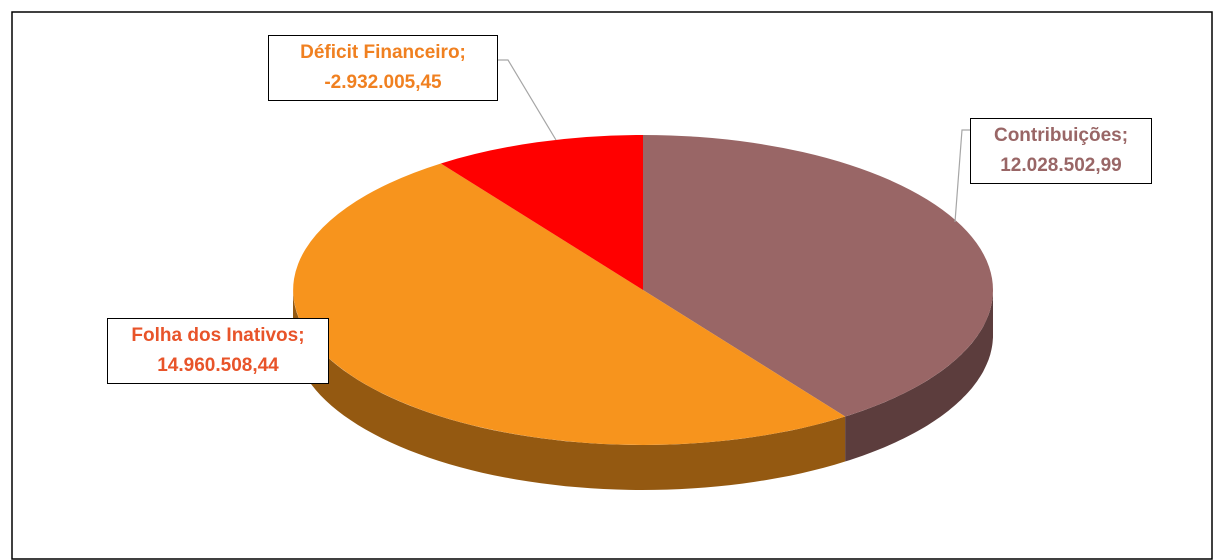 This screenshot has height=560, width=1225. I want to click on data-label: Déficit Financeiro; -2.932.005,45, so click(383, 68).